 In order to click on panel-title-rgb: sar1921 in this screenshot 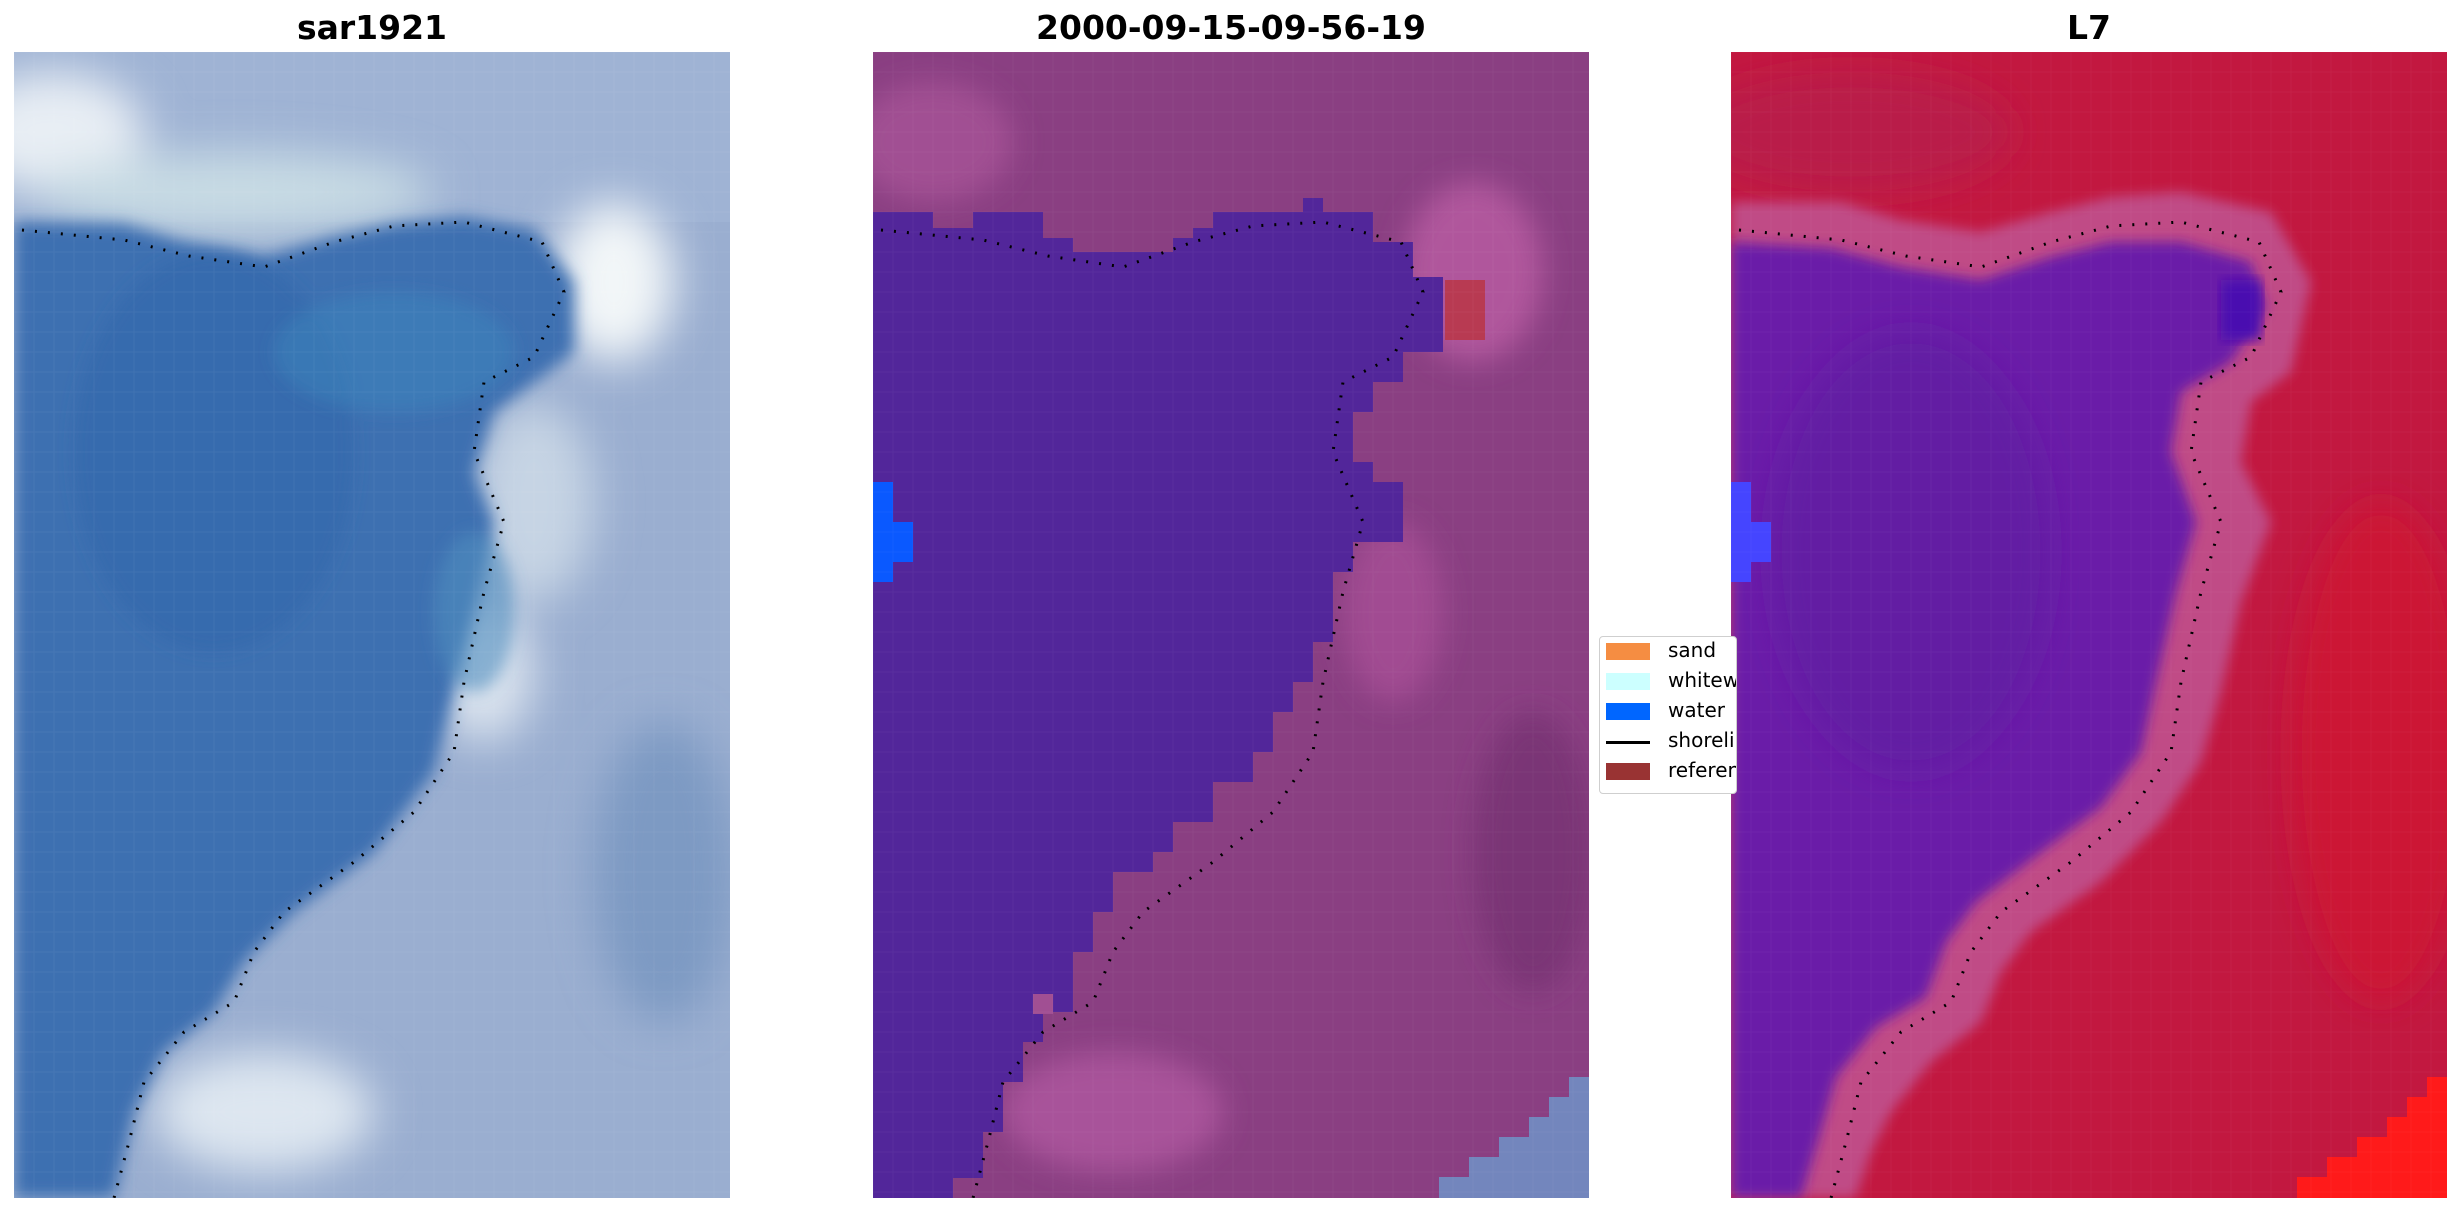, I will do `click(372, 27)`.